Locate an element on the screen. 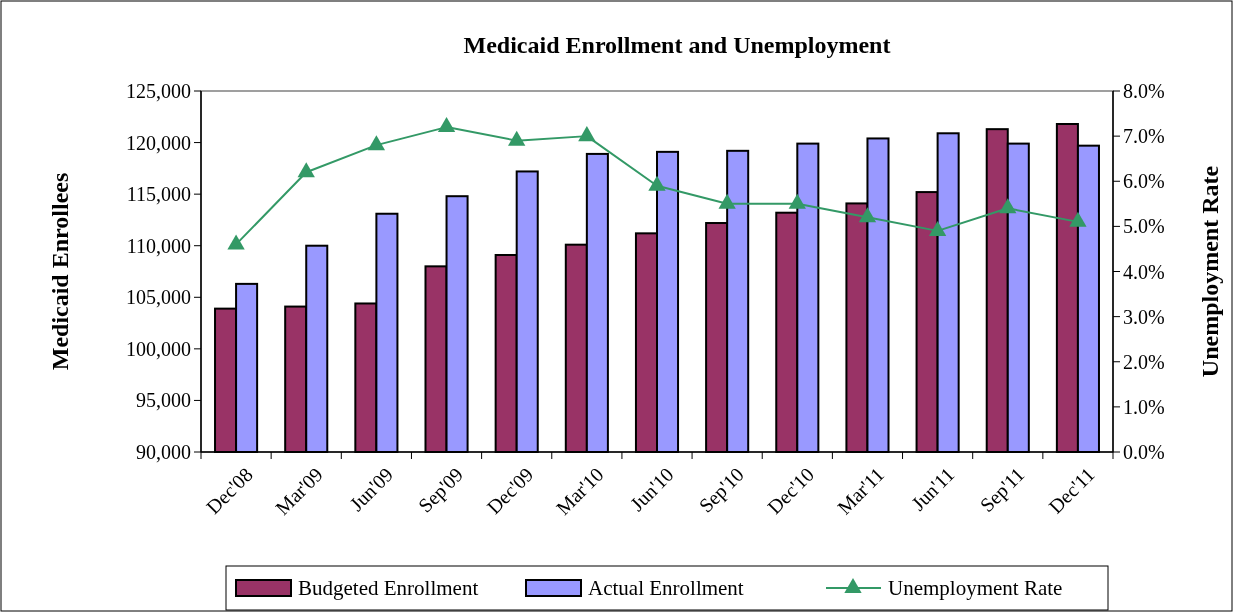 The height and width of the screenshot is (612, 1233). y-tick-label: 110,000 is located at coordinates (158, 245).